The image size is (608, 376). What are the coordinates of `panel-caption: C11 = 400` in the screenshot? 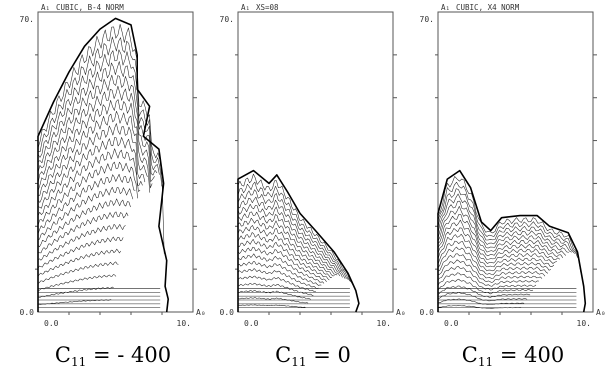 It's located at (513, 356).